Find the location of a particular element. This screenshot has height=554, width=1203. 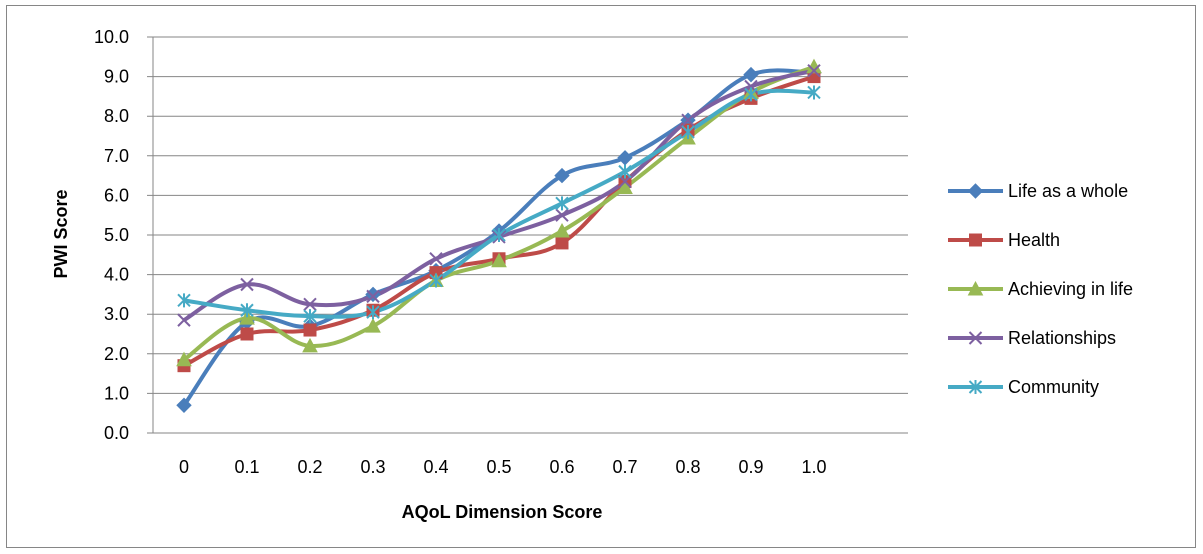

x-tick-label: 1.0 is located at coordinates (813, 467).